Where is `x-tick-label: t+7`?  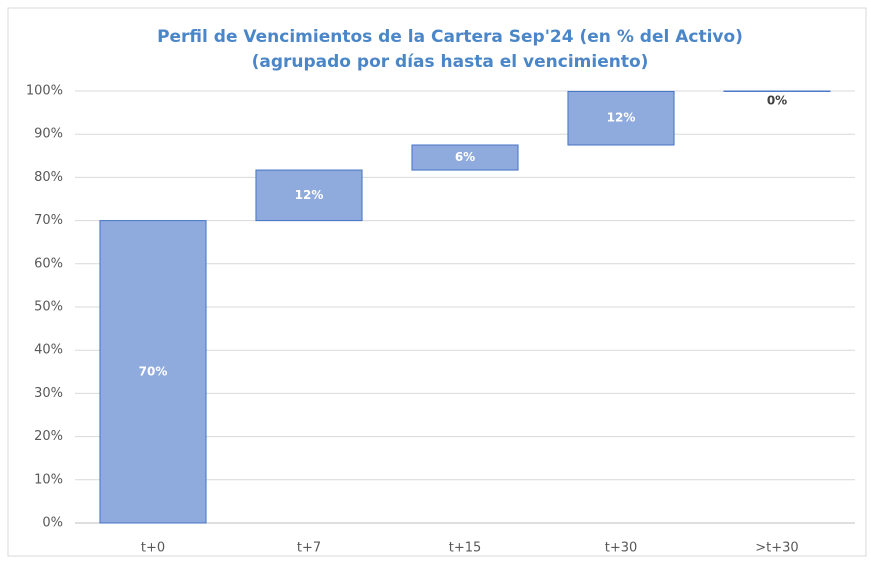 x-tick-label: t+7 is located at coordinates (309, 548).